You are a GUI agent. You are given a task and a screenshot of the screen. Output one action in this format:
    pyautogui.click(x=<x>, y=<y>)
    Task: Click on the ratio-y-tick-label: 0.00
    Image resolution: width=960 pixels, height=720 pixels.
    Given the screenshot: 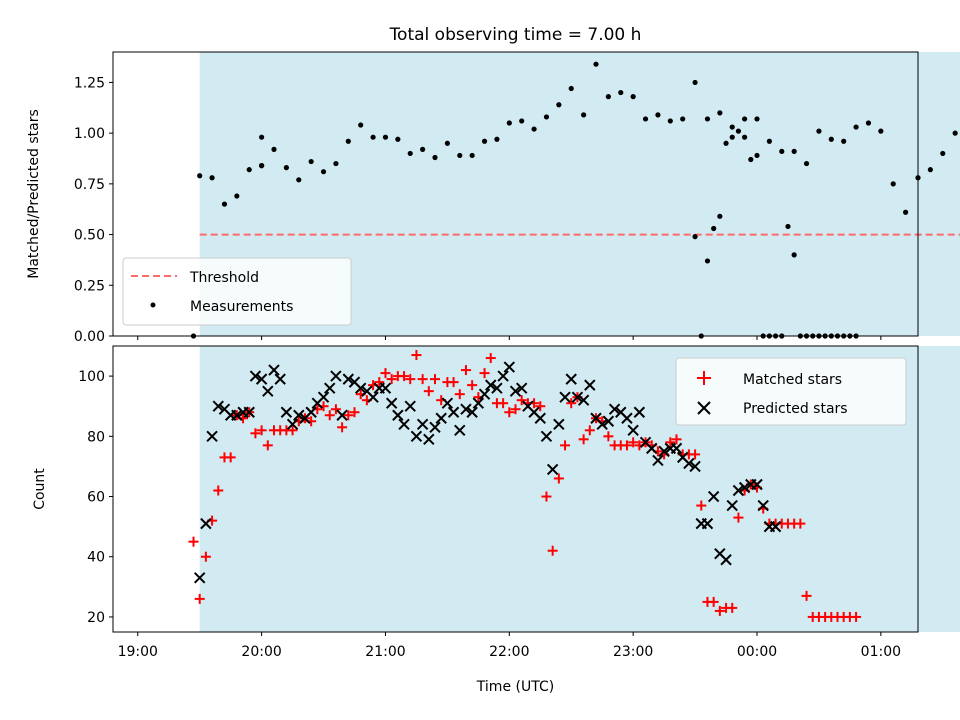 What is the action you would take?
    pyautogui.click(x=89, y=337)
    